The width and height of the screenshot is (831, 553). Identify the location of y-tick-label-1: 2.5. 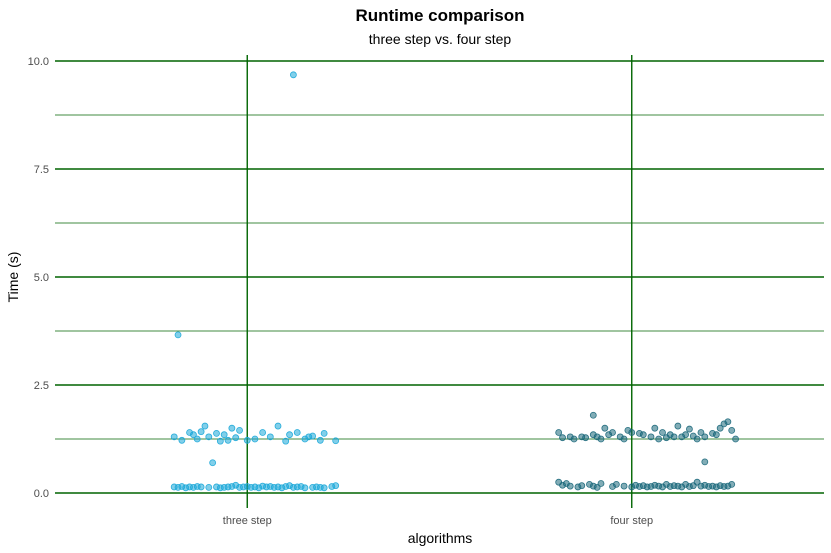
(41, 386).